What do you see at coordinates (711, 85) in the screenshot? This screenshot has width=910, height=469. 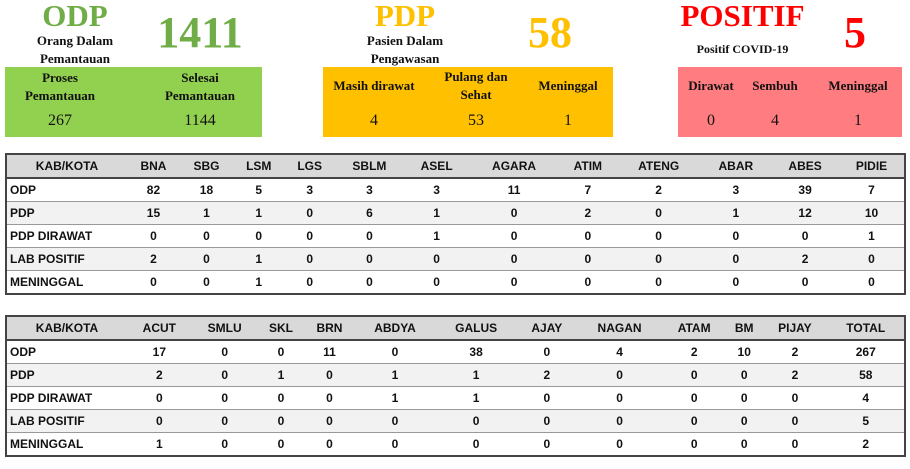 I see `positif-dirawat-label: Dirawat` at bounding box center [711, 85].